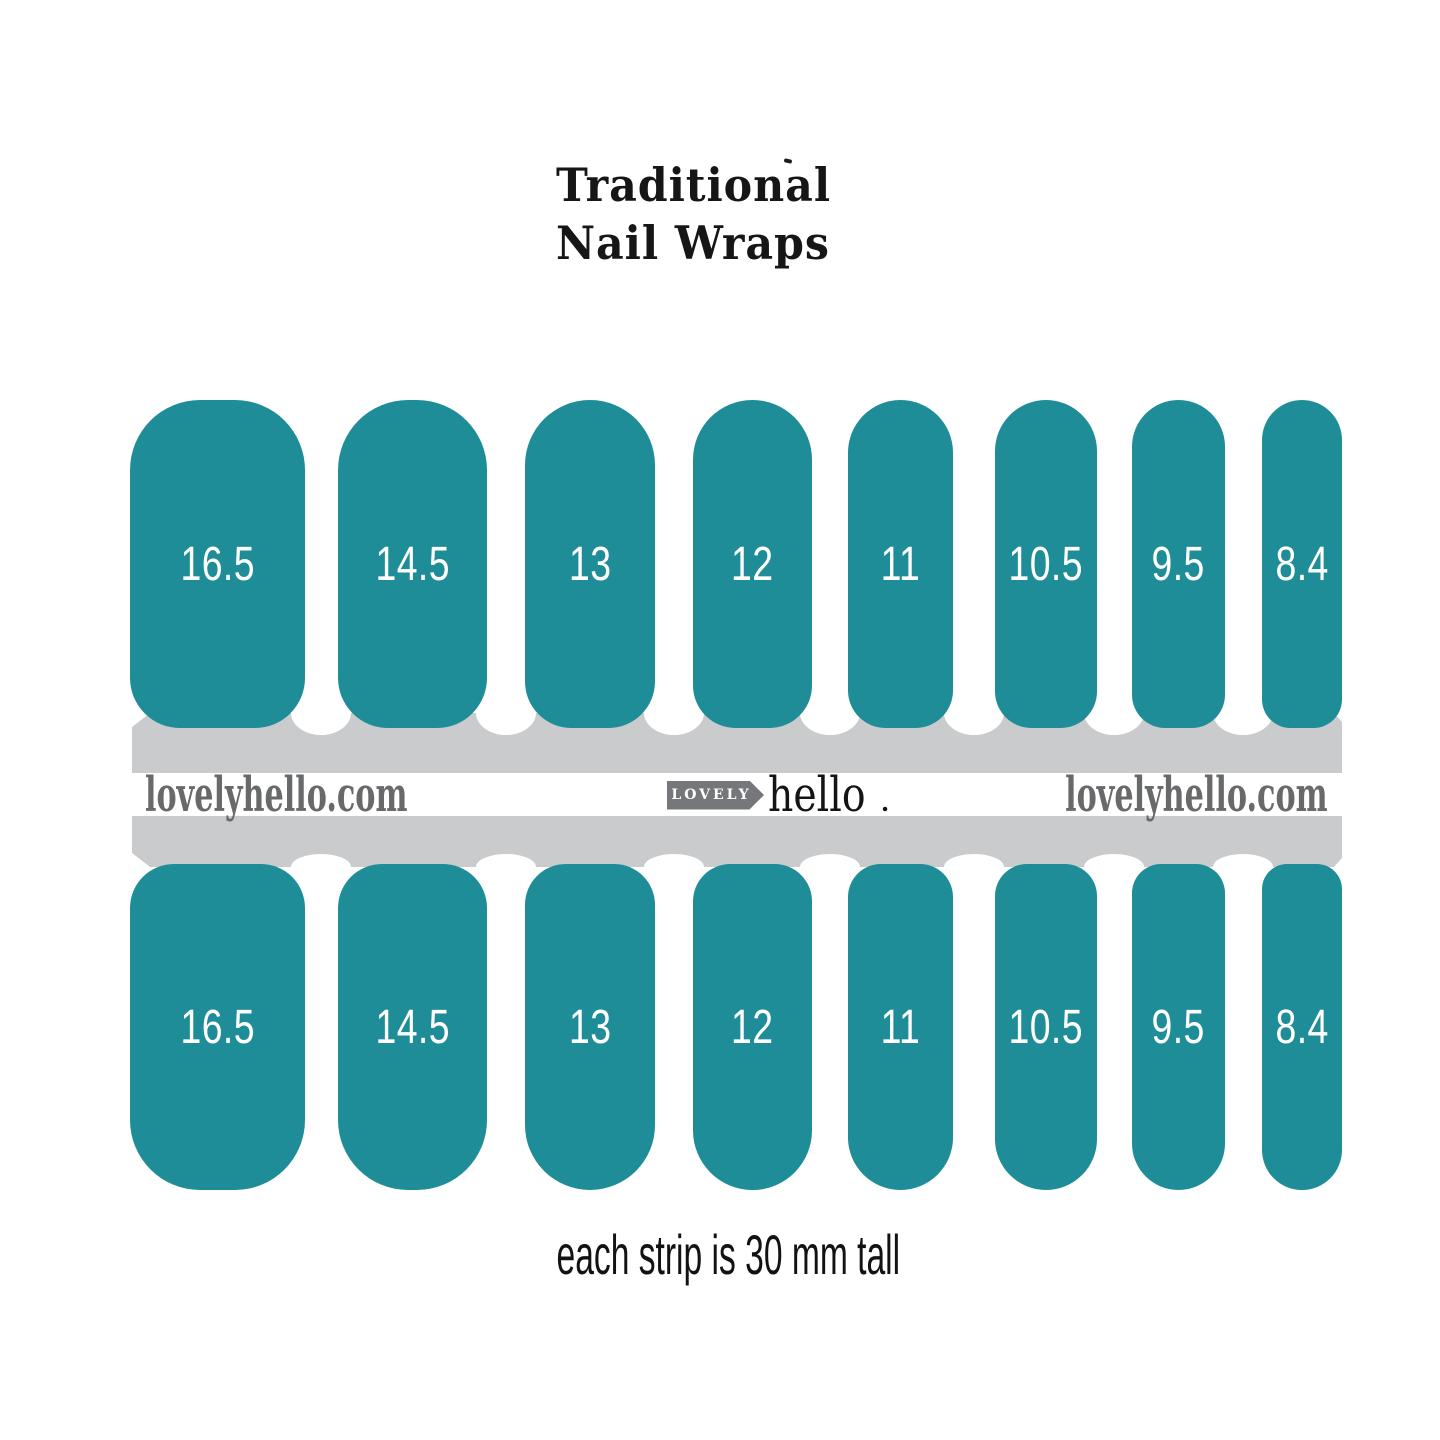  I want to click on nail-strip-top-14.5: 14.5, so click(412, 564).